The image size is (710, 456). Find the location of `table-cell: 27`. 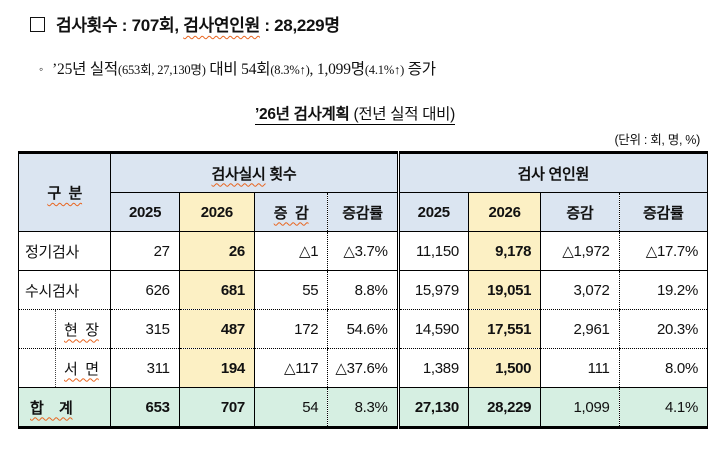

table-cell: 27 is located at coordinates (145, 251).